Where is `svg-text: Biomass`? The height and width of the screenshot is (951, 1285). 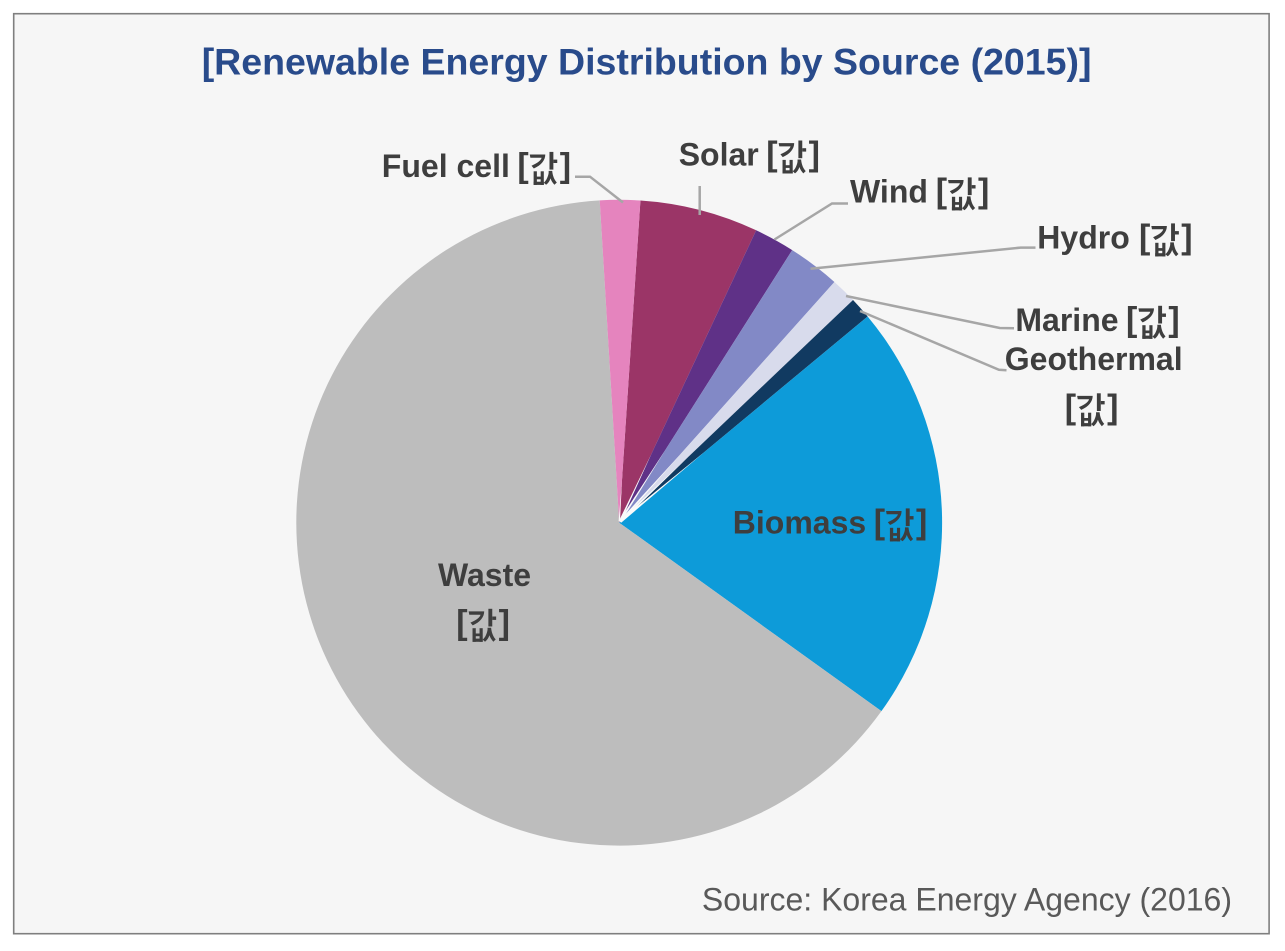 svg-text: Biomass is located at coordinates (799, 522).